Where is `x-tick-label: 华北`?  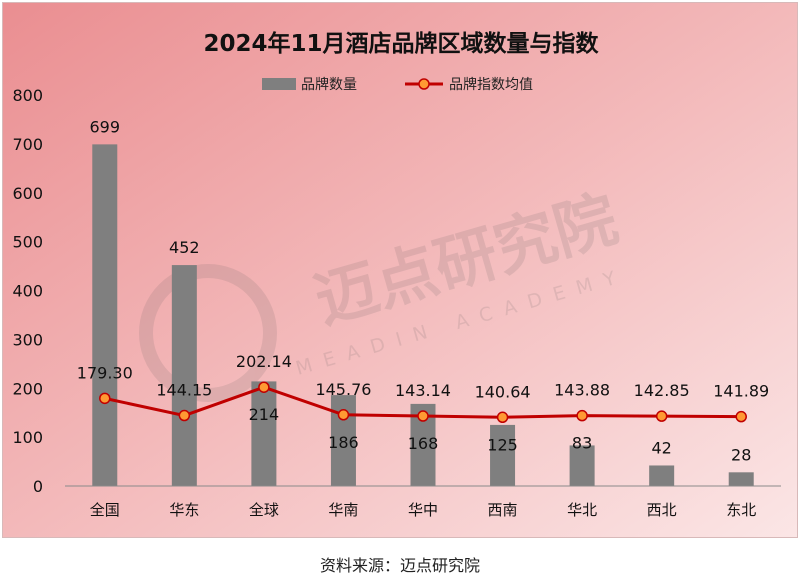
x-tick-label: 华北 is located at coordinates (582, 510).